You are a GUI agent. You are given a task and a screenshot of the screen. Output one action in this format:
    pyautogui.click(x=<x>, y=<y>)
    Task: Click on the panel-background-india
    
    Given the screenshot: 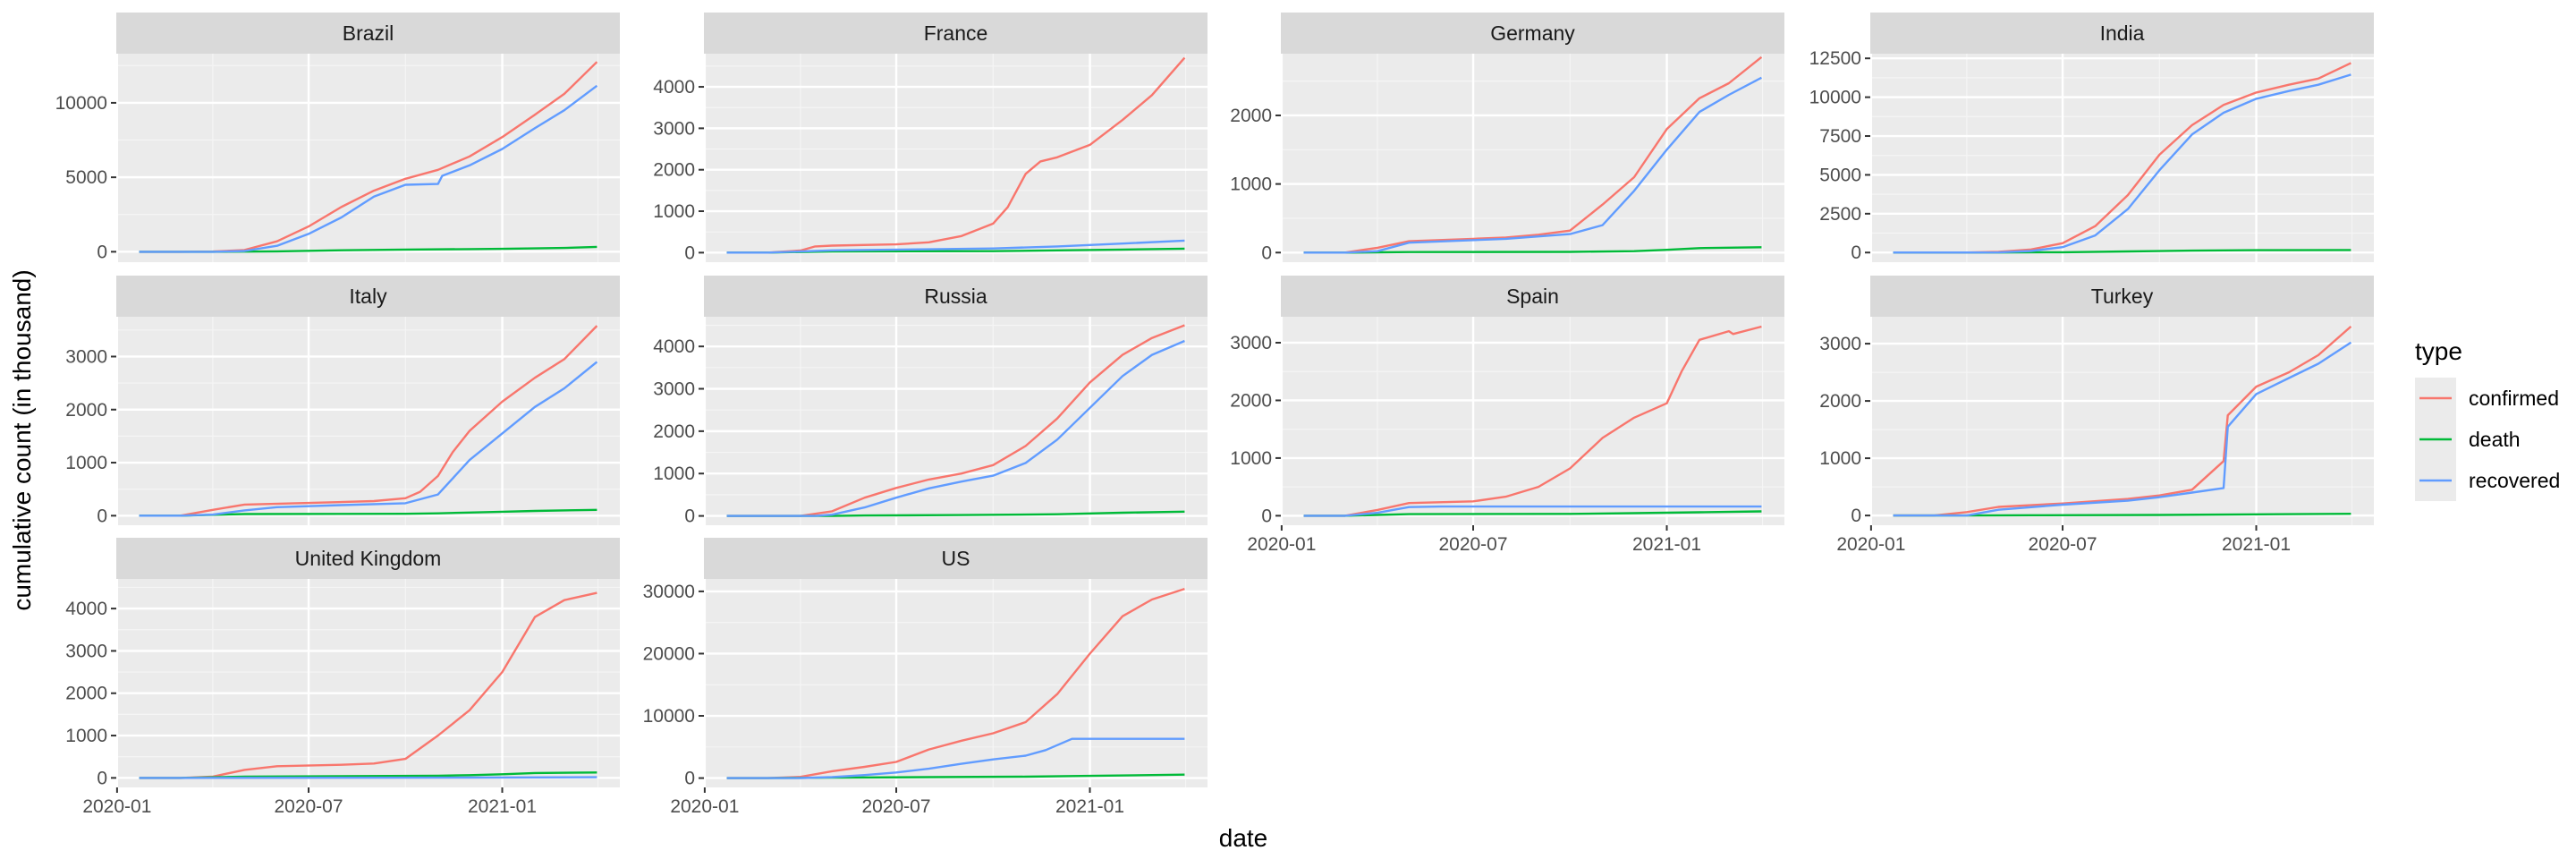 What is the action you would take?
    pyautogui.click(x=2122, y=158)
    